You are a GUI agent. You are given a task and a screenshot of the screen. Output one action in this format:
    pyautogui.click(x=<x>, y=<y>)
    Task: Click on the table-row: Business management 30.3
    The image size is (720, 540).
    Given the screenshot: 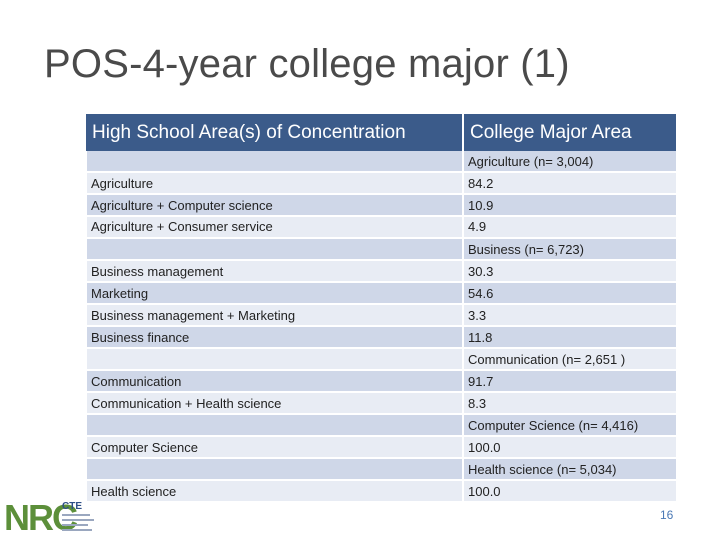 What is the action you would take?
    pyautogui.click(x=380, y=271)
    